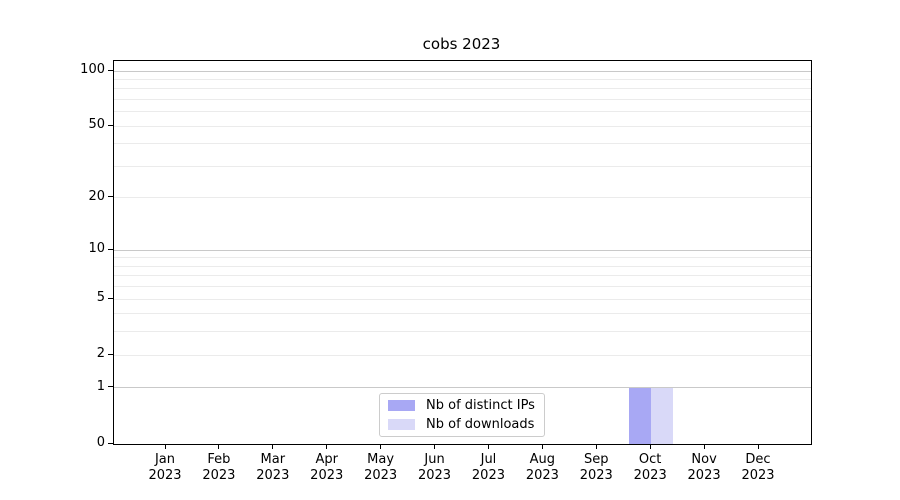  I want to click on legend: Nb of distinct IPs Nb of downloads, so click(462, 415).